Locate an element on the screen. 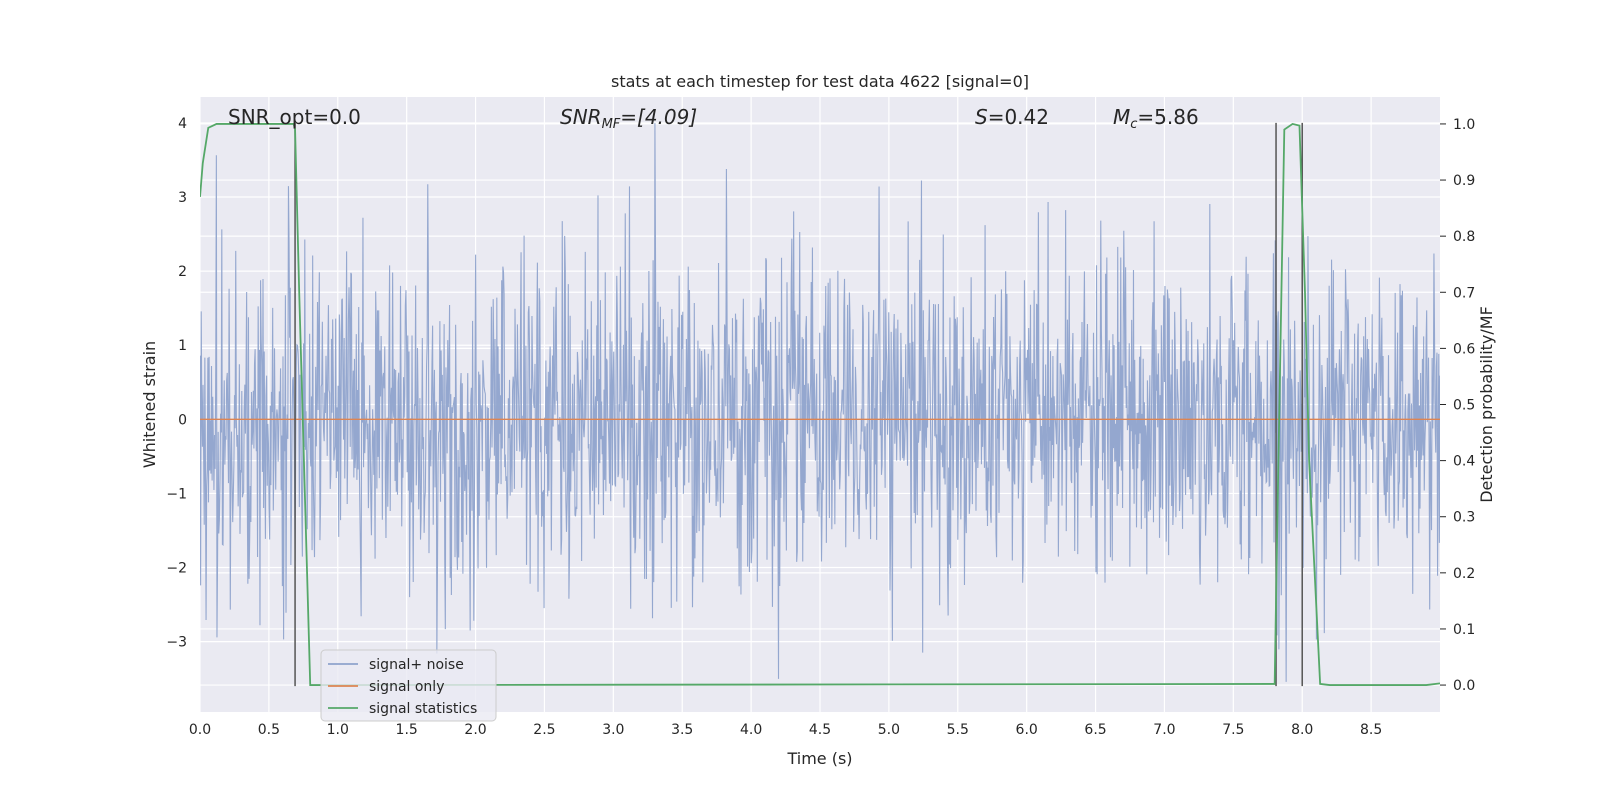  y-right-tick-label: 0.9 is located at coordinates (1464, 181).